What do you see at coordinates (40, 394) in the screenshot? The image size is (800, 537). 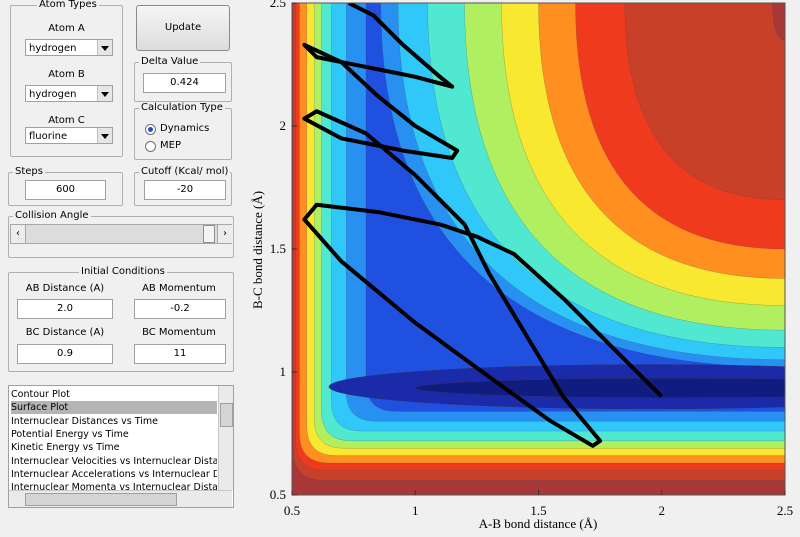 I see `list-item: Contour Plot` at bounding box center [40, 394].